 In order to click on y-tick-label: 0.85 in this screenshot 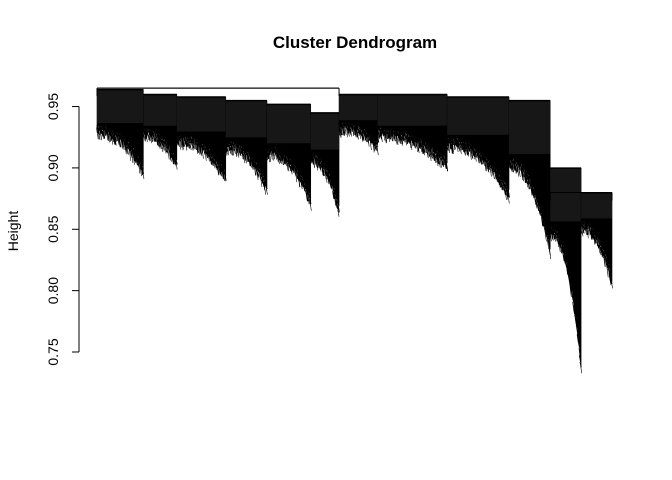, I will do `click(53, 228)`.